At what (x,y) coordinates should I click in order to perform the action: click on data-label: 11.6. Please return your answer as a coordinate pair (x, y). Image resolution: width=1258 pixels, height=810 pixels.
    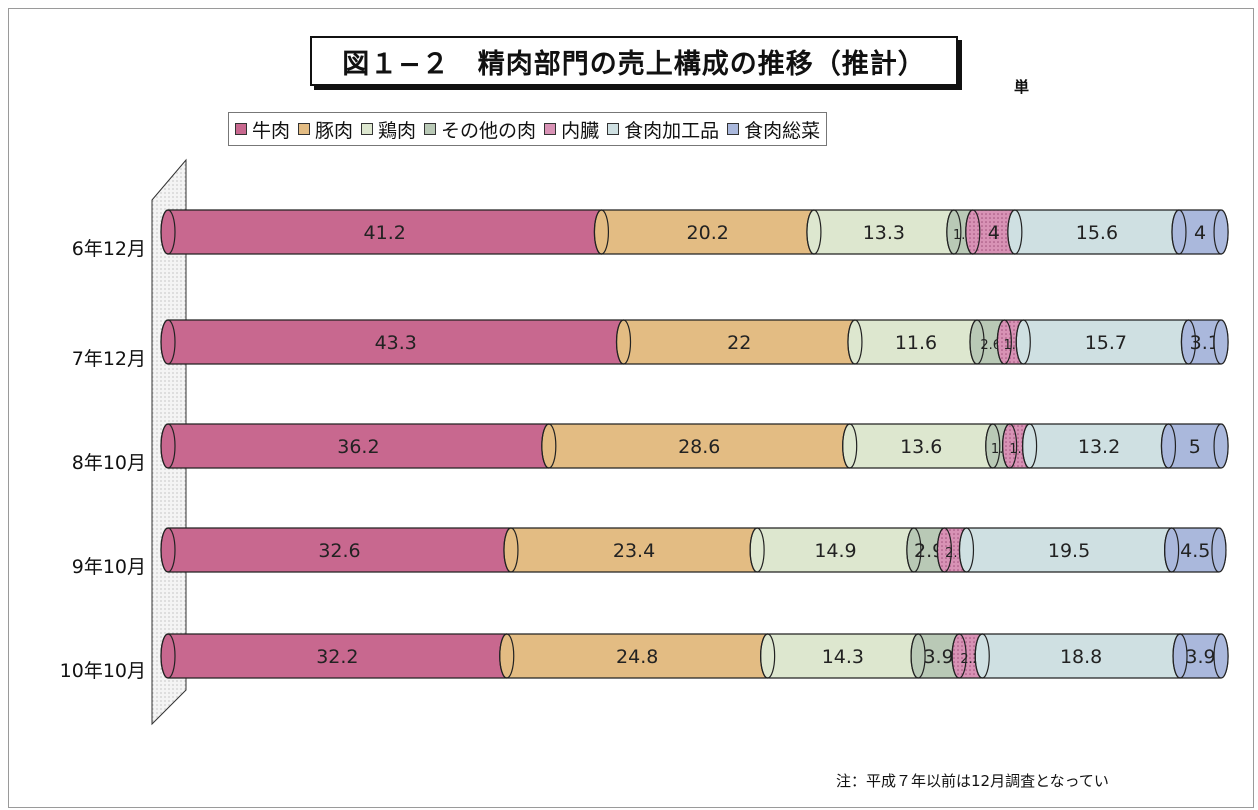
    Looking at the image, I should click on (916, 343).